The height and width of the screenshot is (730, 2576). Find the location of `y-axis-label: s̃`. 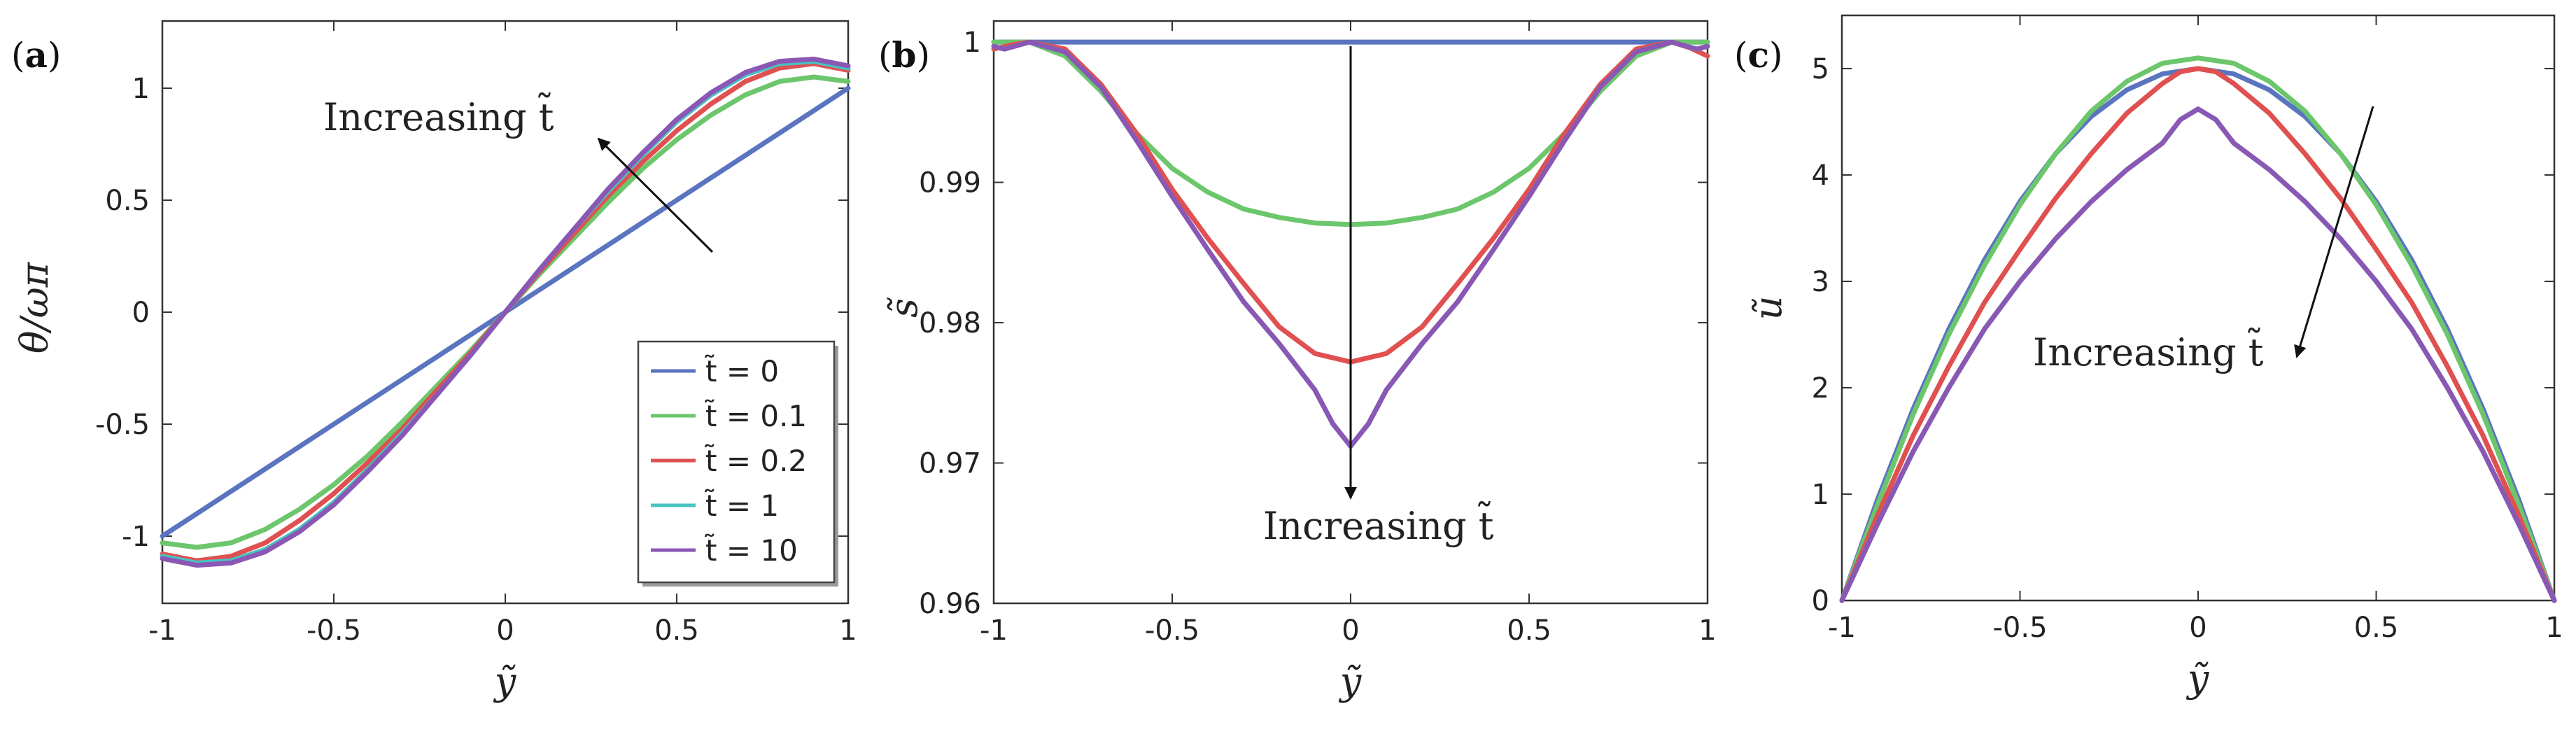

y-axis-label: s̃ is located at coordinates (904, 307).